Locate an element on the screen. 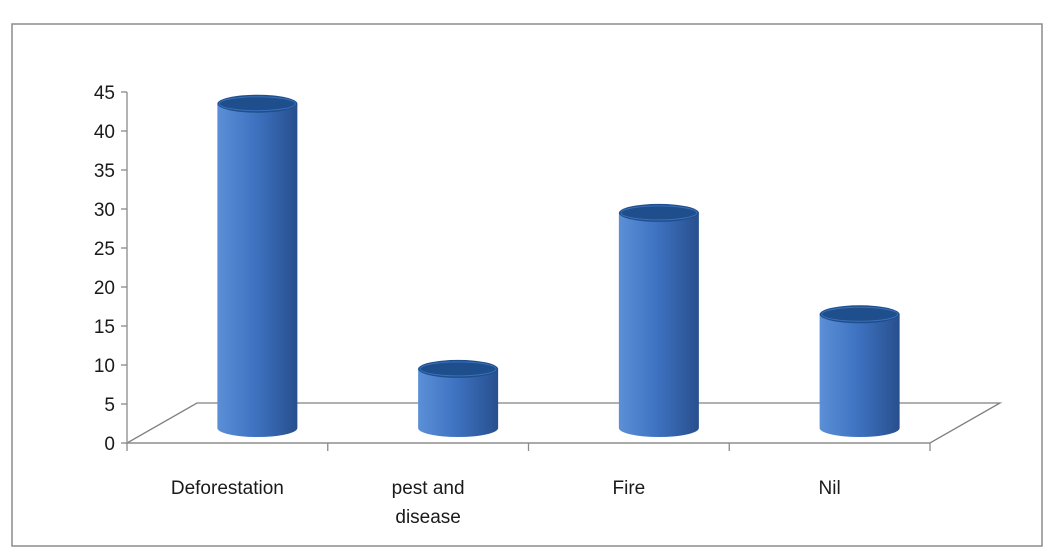  y-tick-label: 35 is located at coordinates (104, 171).